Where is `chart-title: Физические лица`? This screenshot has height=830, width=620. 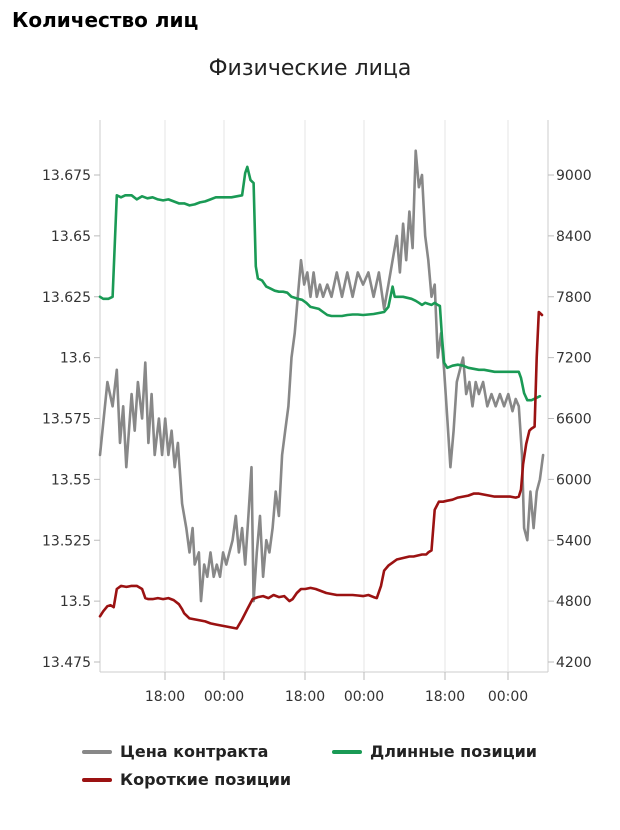
chart-title: Физические лица is located at coordinates (310, 68).